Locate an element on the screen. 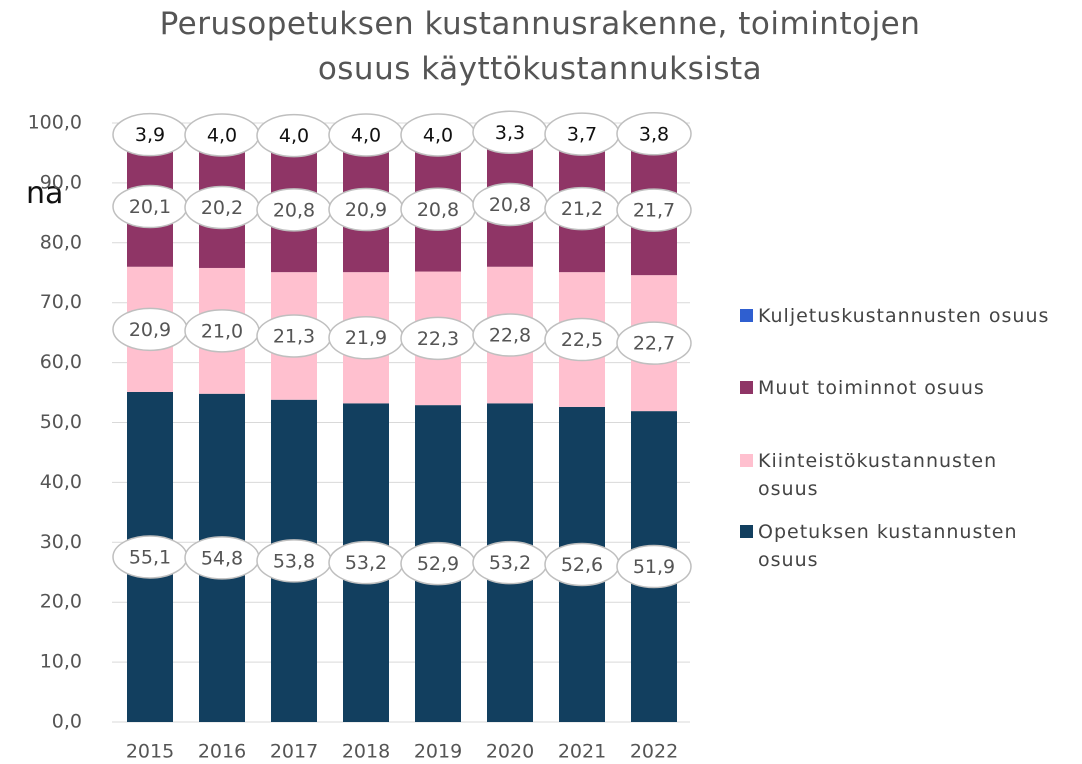 The height and width of the screenshot is (764, 1082). data-label: 22,3 is located at coordinates (438, 339).